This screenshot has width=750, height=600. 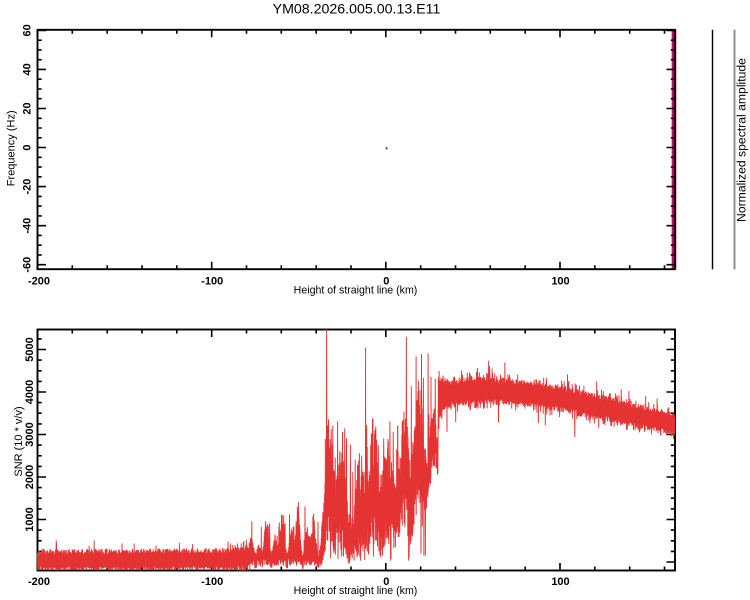 What do you see at coordinates (30, 477) in the screenshot?
I see `svg-text: 2000` at bounding box center [30, 477].